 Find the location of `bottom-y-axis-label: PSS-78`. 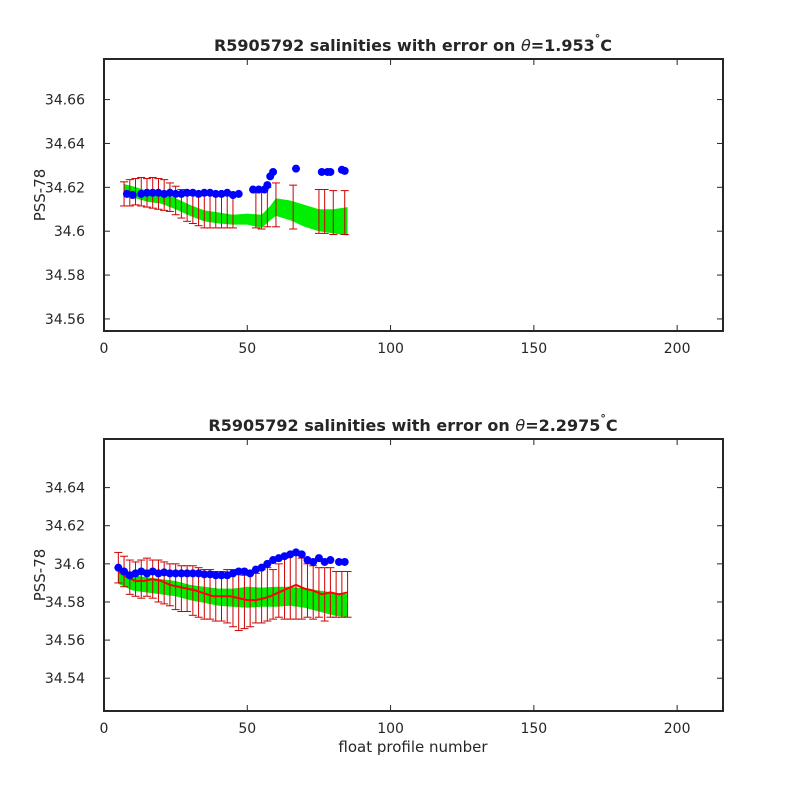

bottom-y-axis-label: PSS-78 is located at coordinates (40, 575).